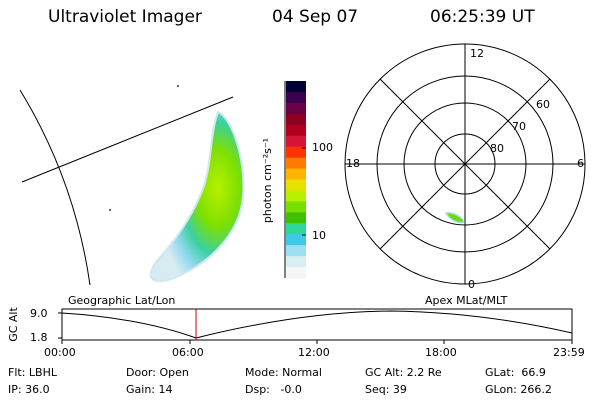 The height and width of the screenshot is (400, 600). Describe the element at coordinates (466, 300) in the screenshot. I see `timeline-right-title: Apex MLat/MLT` at that location.